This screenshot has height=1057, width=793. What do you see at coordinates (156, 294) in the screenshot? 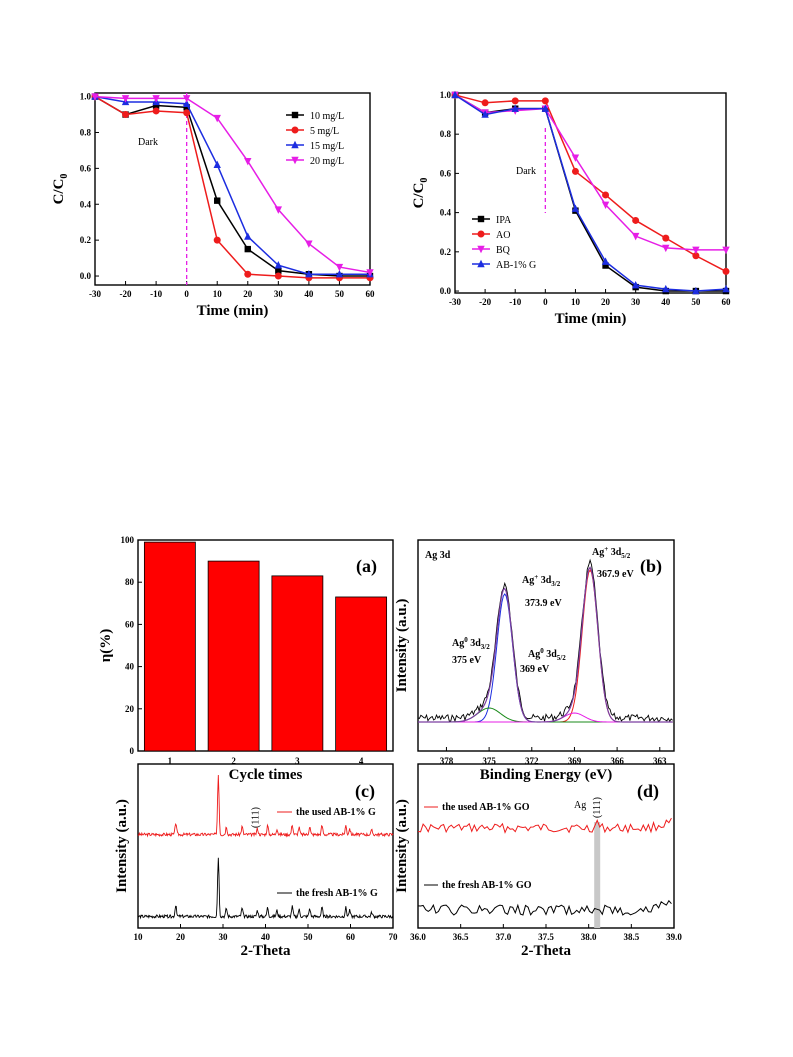
I see `x-tick-label: -10` at bounding box center [156, 294].